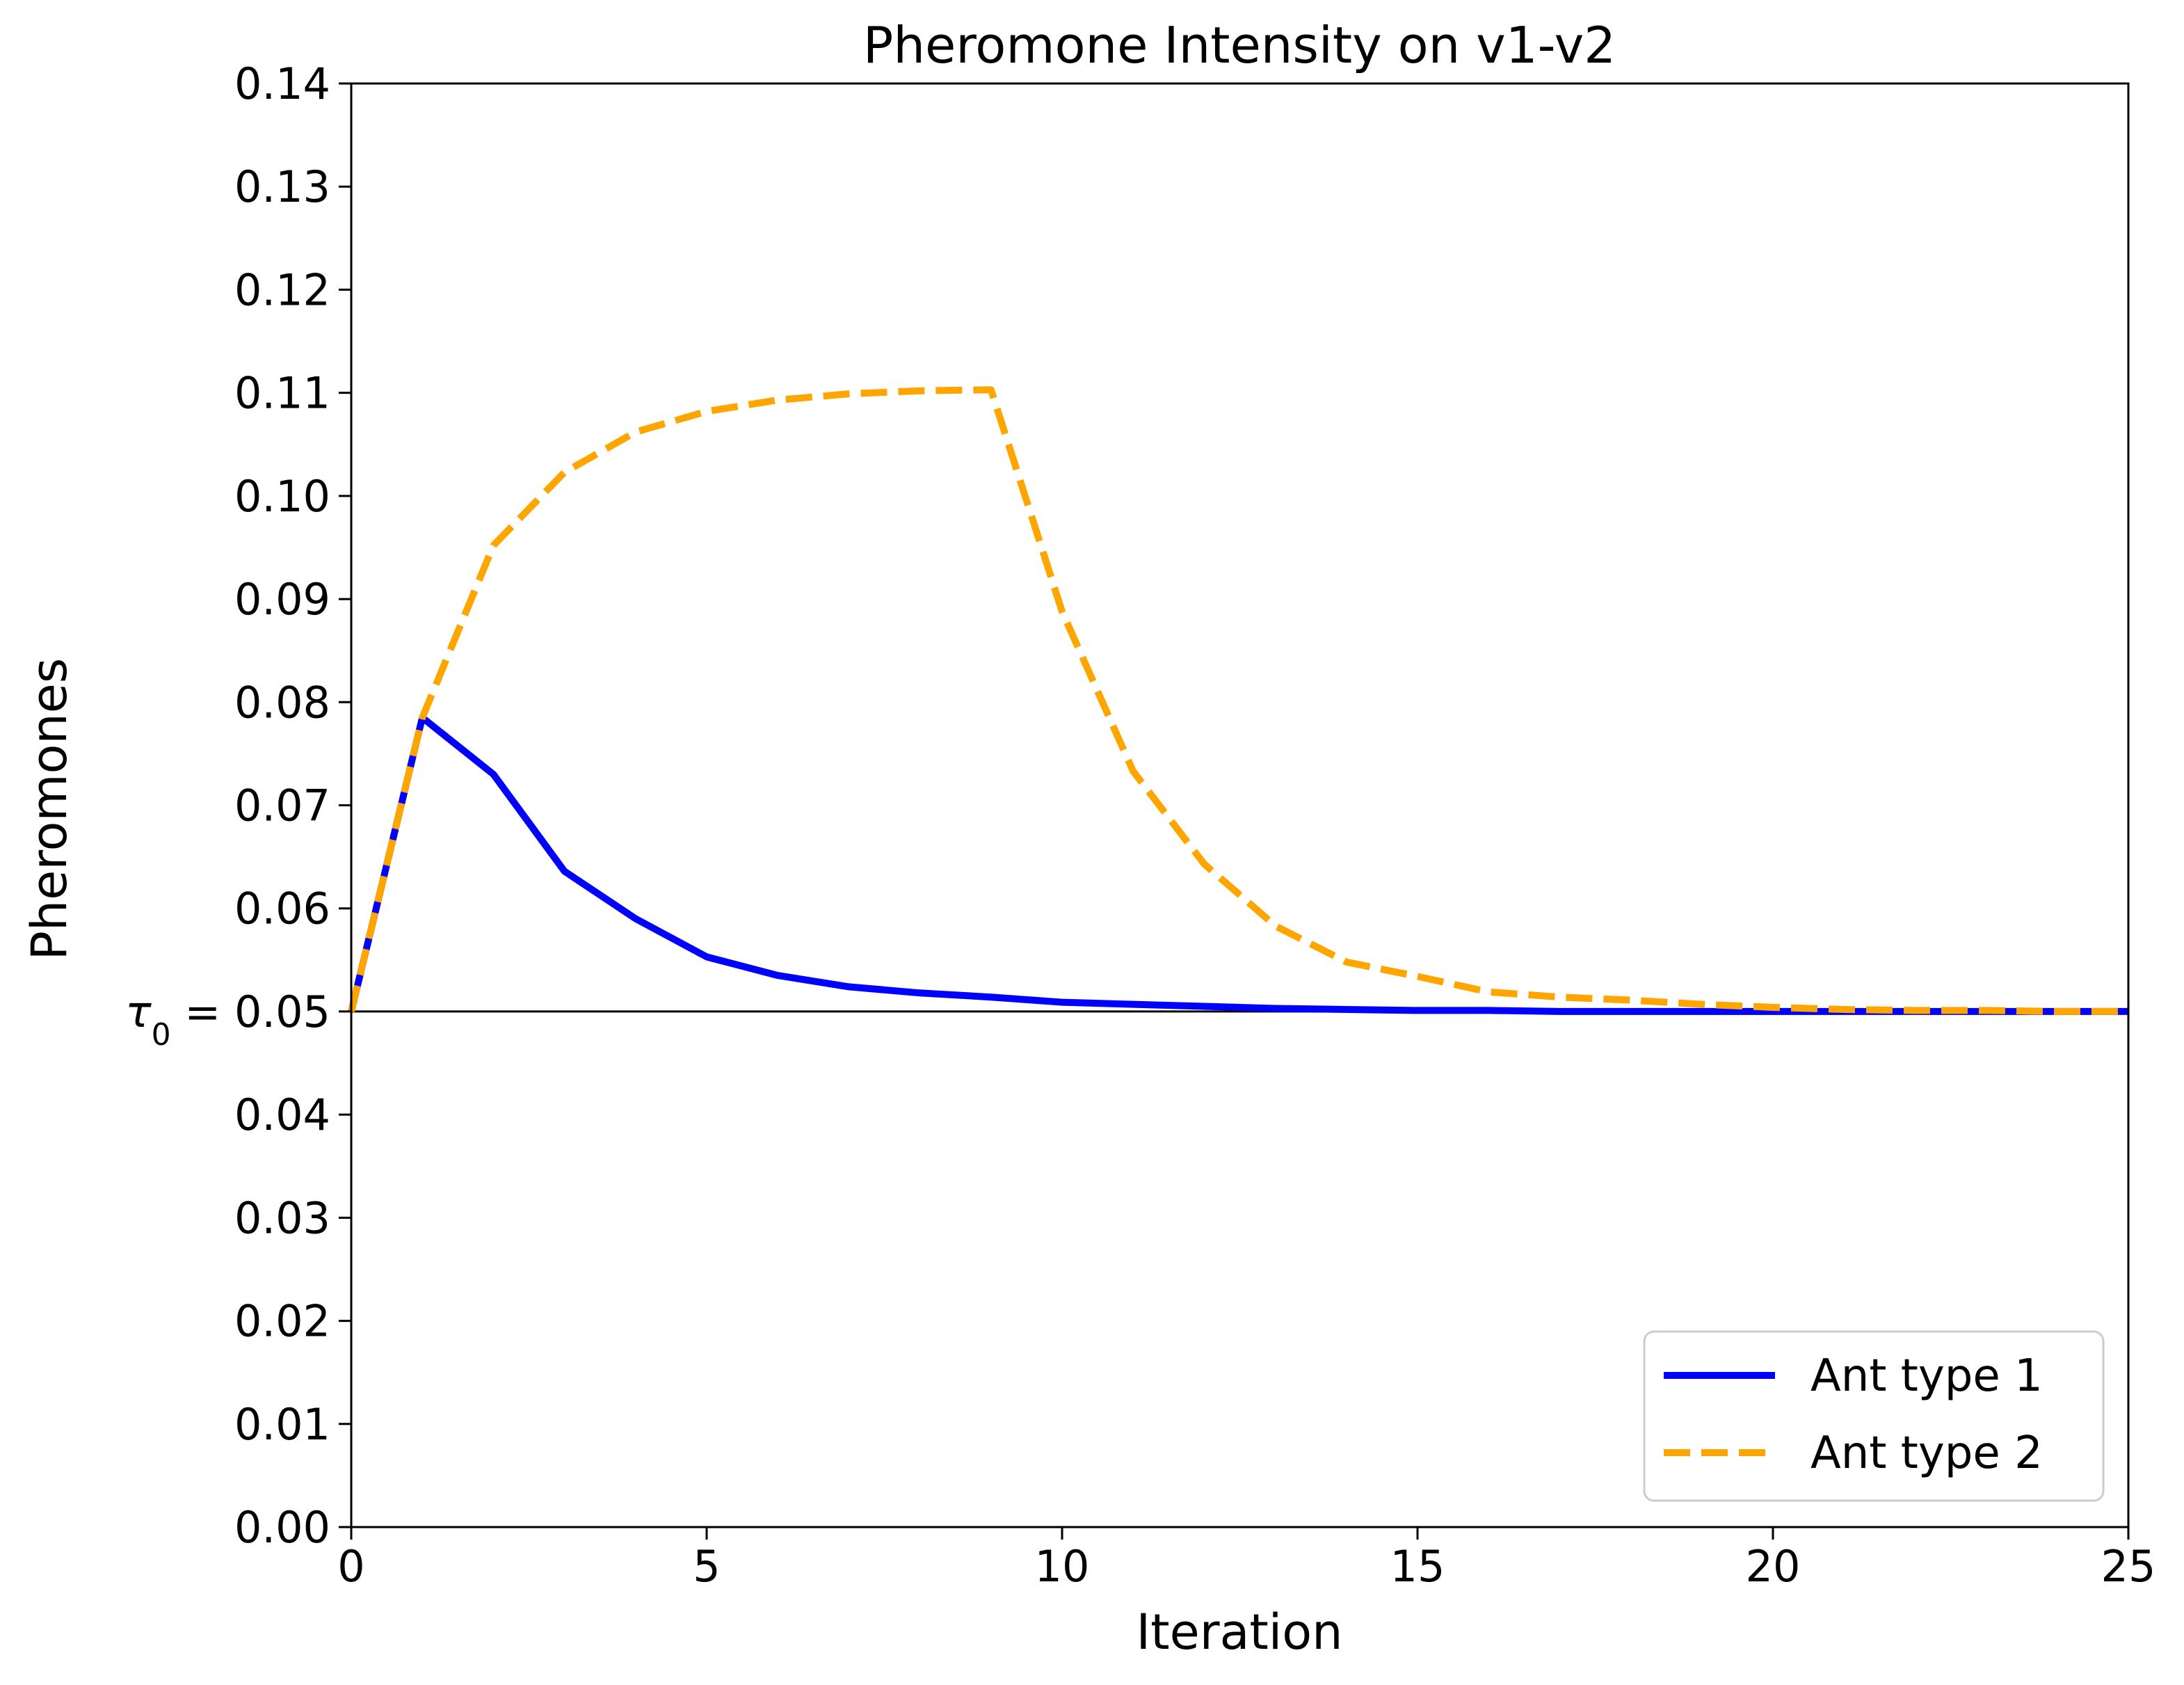 The image size is (2184, 1685). What do you see at coordinates (1926, 1376) in the screenshot?
I see `legend-label-ant-type-1: Ant type 1` at bounding box center [1926, 1376].